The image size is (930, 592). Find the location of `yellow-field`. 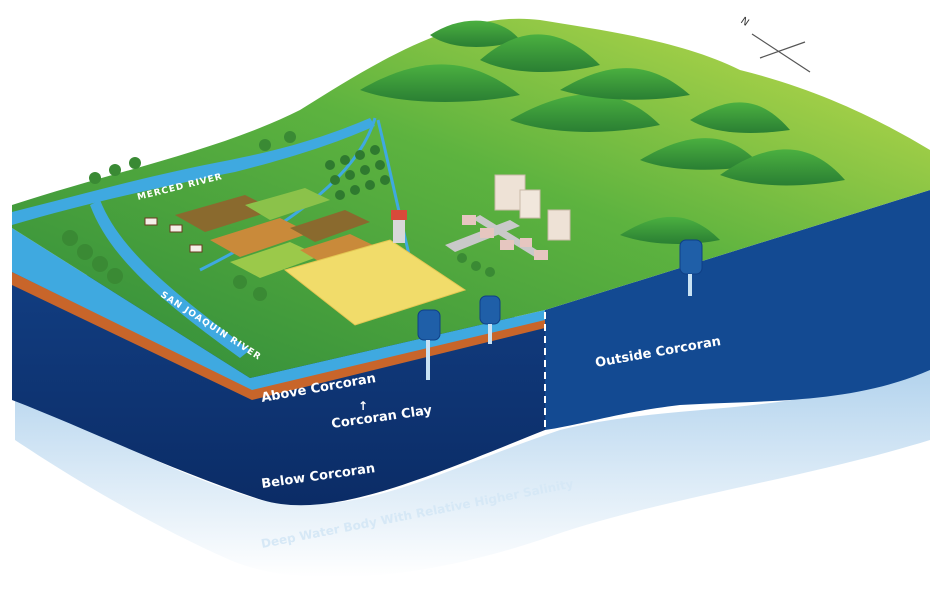

yellow-field is located at coordinates (375, 282).